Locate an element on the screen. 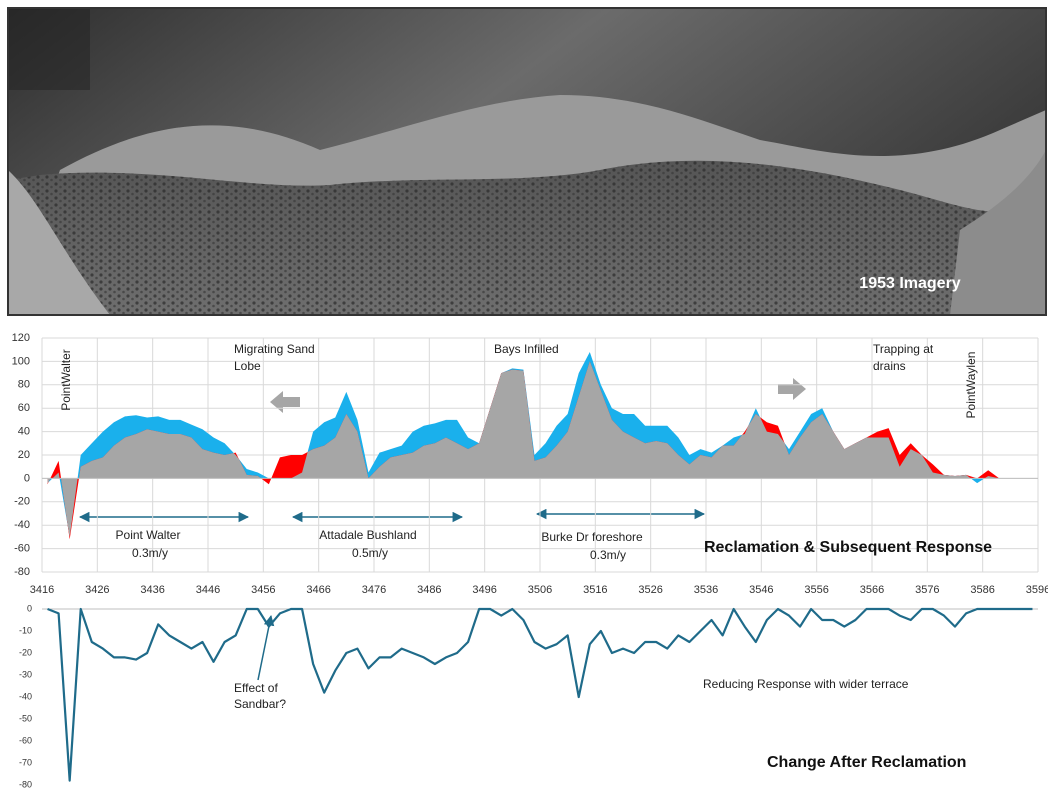 This screenshot has height=789, width=1048. annotation: Trapping at is located at coordinates (903, 349).